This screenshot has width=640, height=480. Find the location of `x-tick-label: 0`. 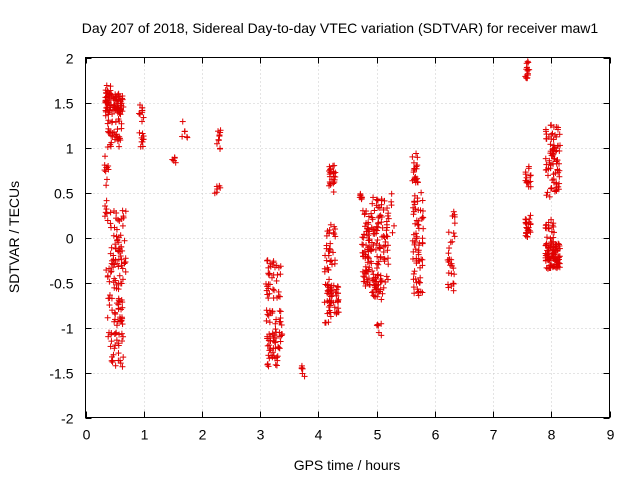

x-tick-label: 0 is located at coordinates (87, 435).